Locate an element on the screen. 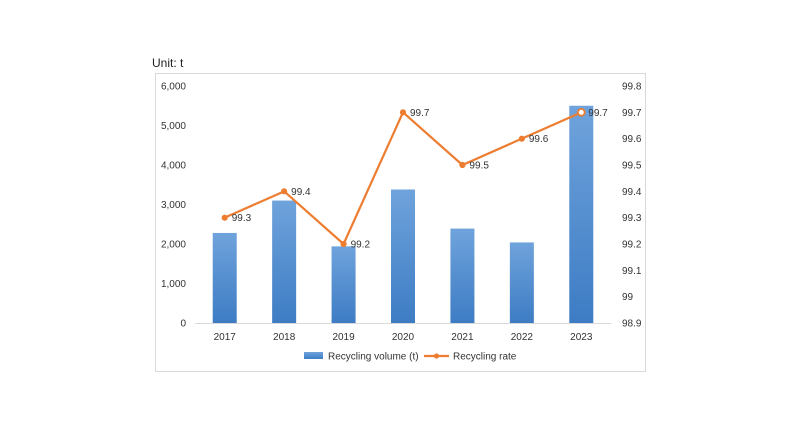 The image size is (800, 434). x-tick-label: 2018 is located at coordinates (284, 337).